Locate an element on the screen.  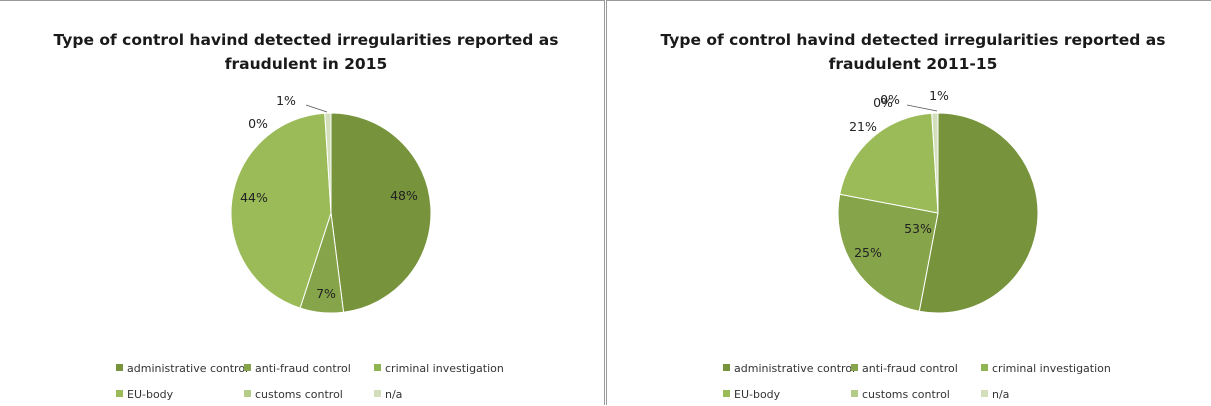
chart-title-line-2: fraudulent in 2015 is located at coordinates (306, 64).